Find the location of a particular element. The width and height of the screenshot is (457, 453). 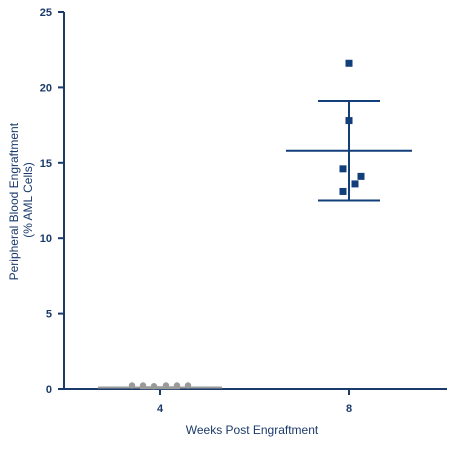

y-tick-label-15: 15 is located at coordinates (46, 164).